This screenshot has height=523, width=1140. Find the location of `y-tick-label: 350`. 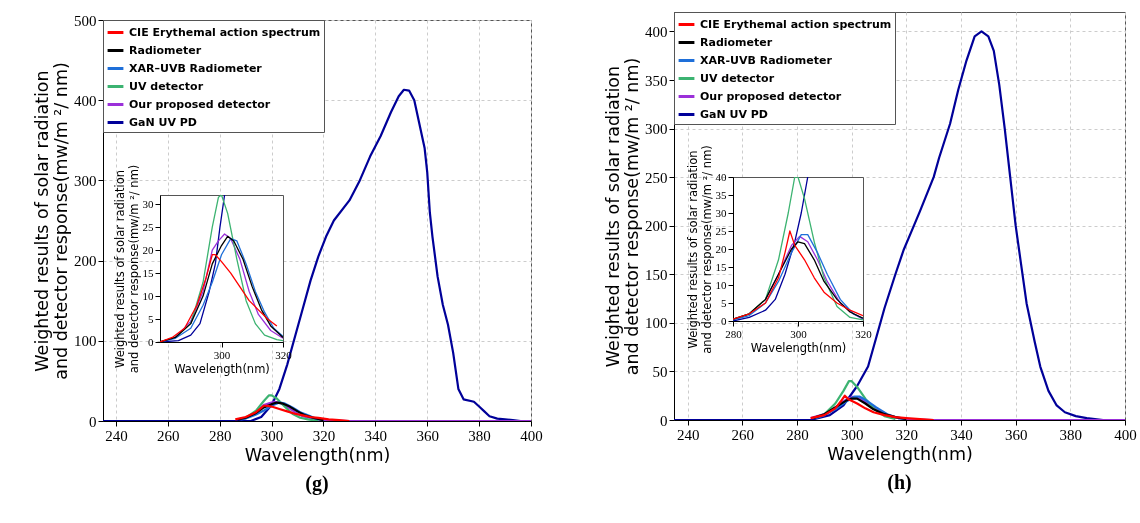

y-tick-label: 350 is located at coordinates (656, 80).